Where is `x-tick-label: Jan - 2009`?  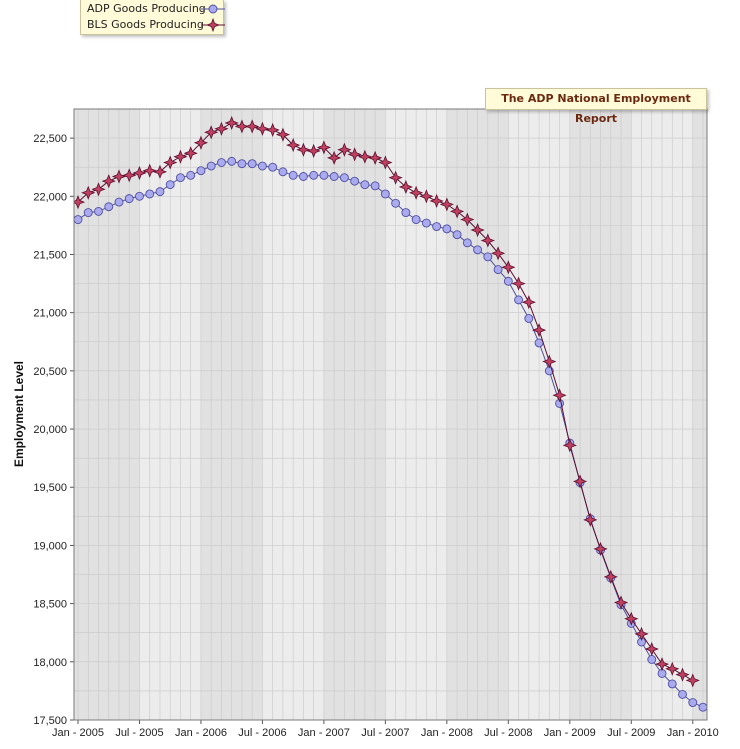 x-tick-label: Jan - 2009 is located at coordinates (570, 733).